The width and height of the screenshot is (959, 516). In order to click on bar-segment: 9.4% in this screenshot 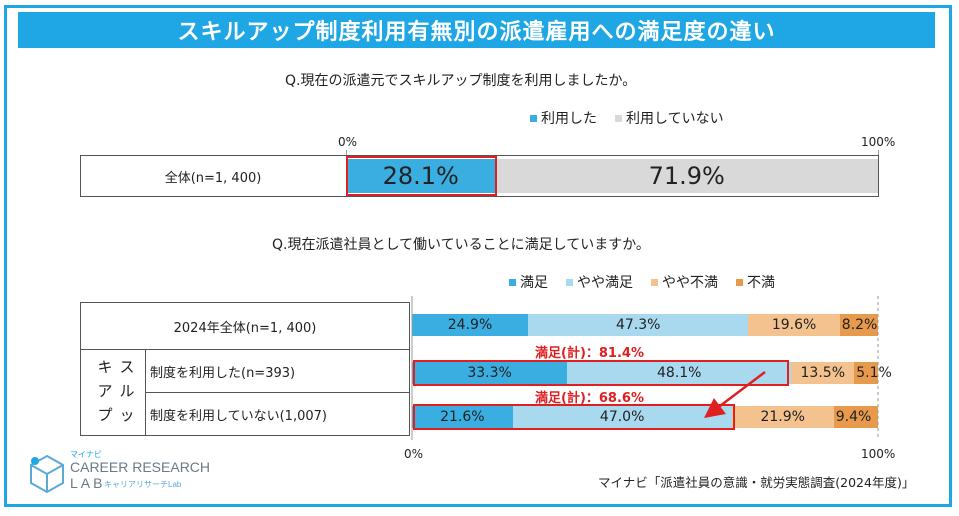, I will do `click(855, 417)`.